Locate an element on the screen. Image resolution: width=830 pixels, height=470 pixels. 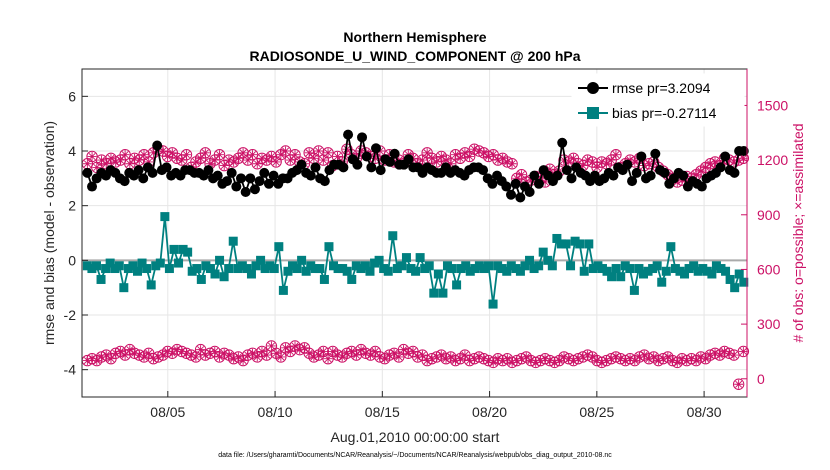
legend-label-rmse: rmse pr=3.2094 is located at coordinates (661, 88).